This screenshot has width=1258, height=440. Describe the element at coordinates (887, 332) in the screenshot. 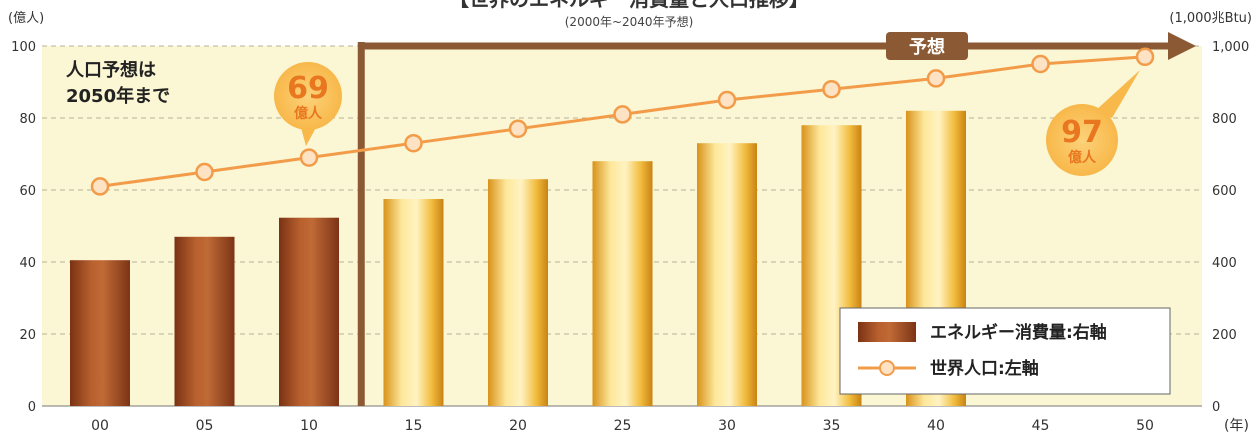

I see `legend-swatch-energy` at that location.